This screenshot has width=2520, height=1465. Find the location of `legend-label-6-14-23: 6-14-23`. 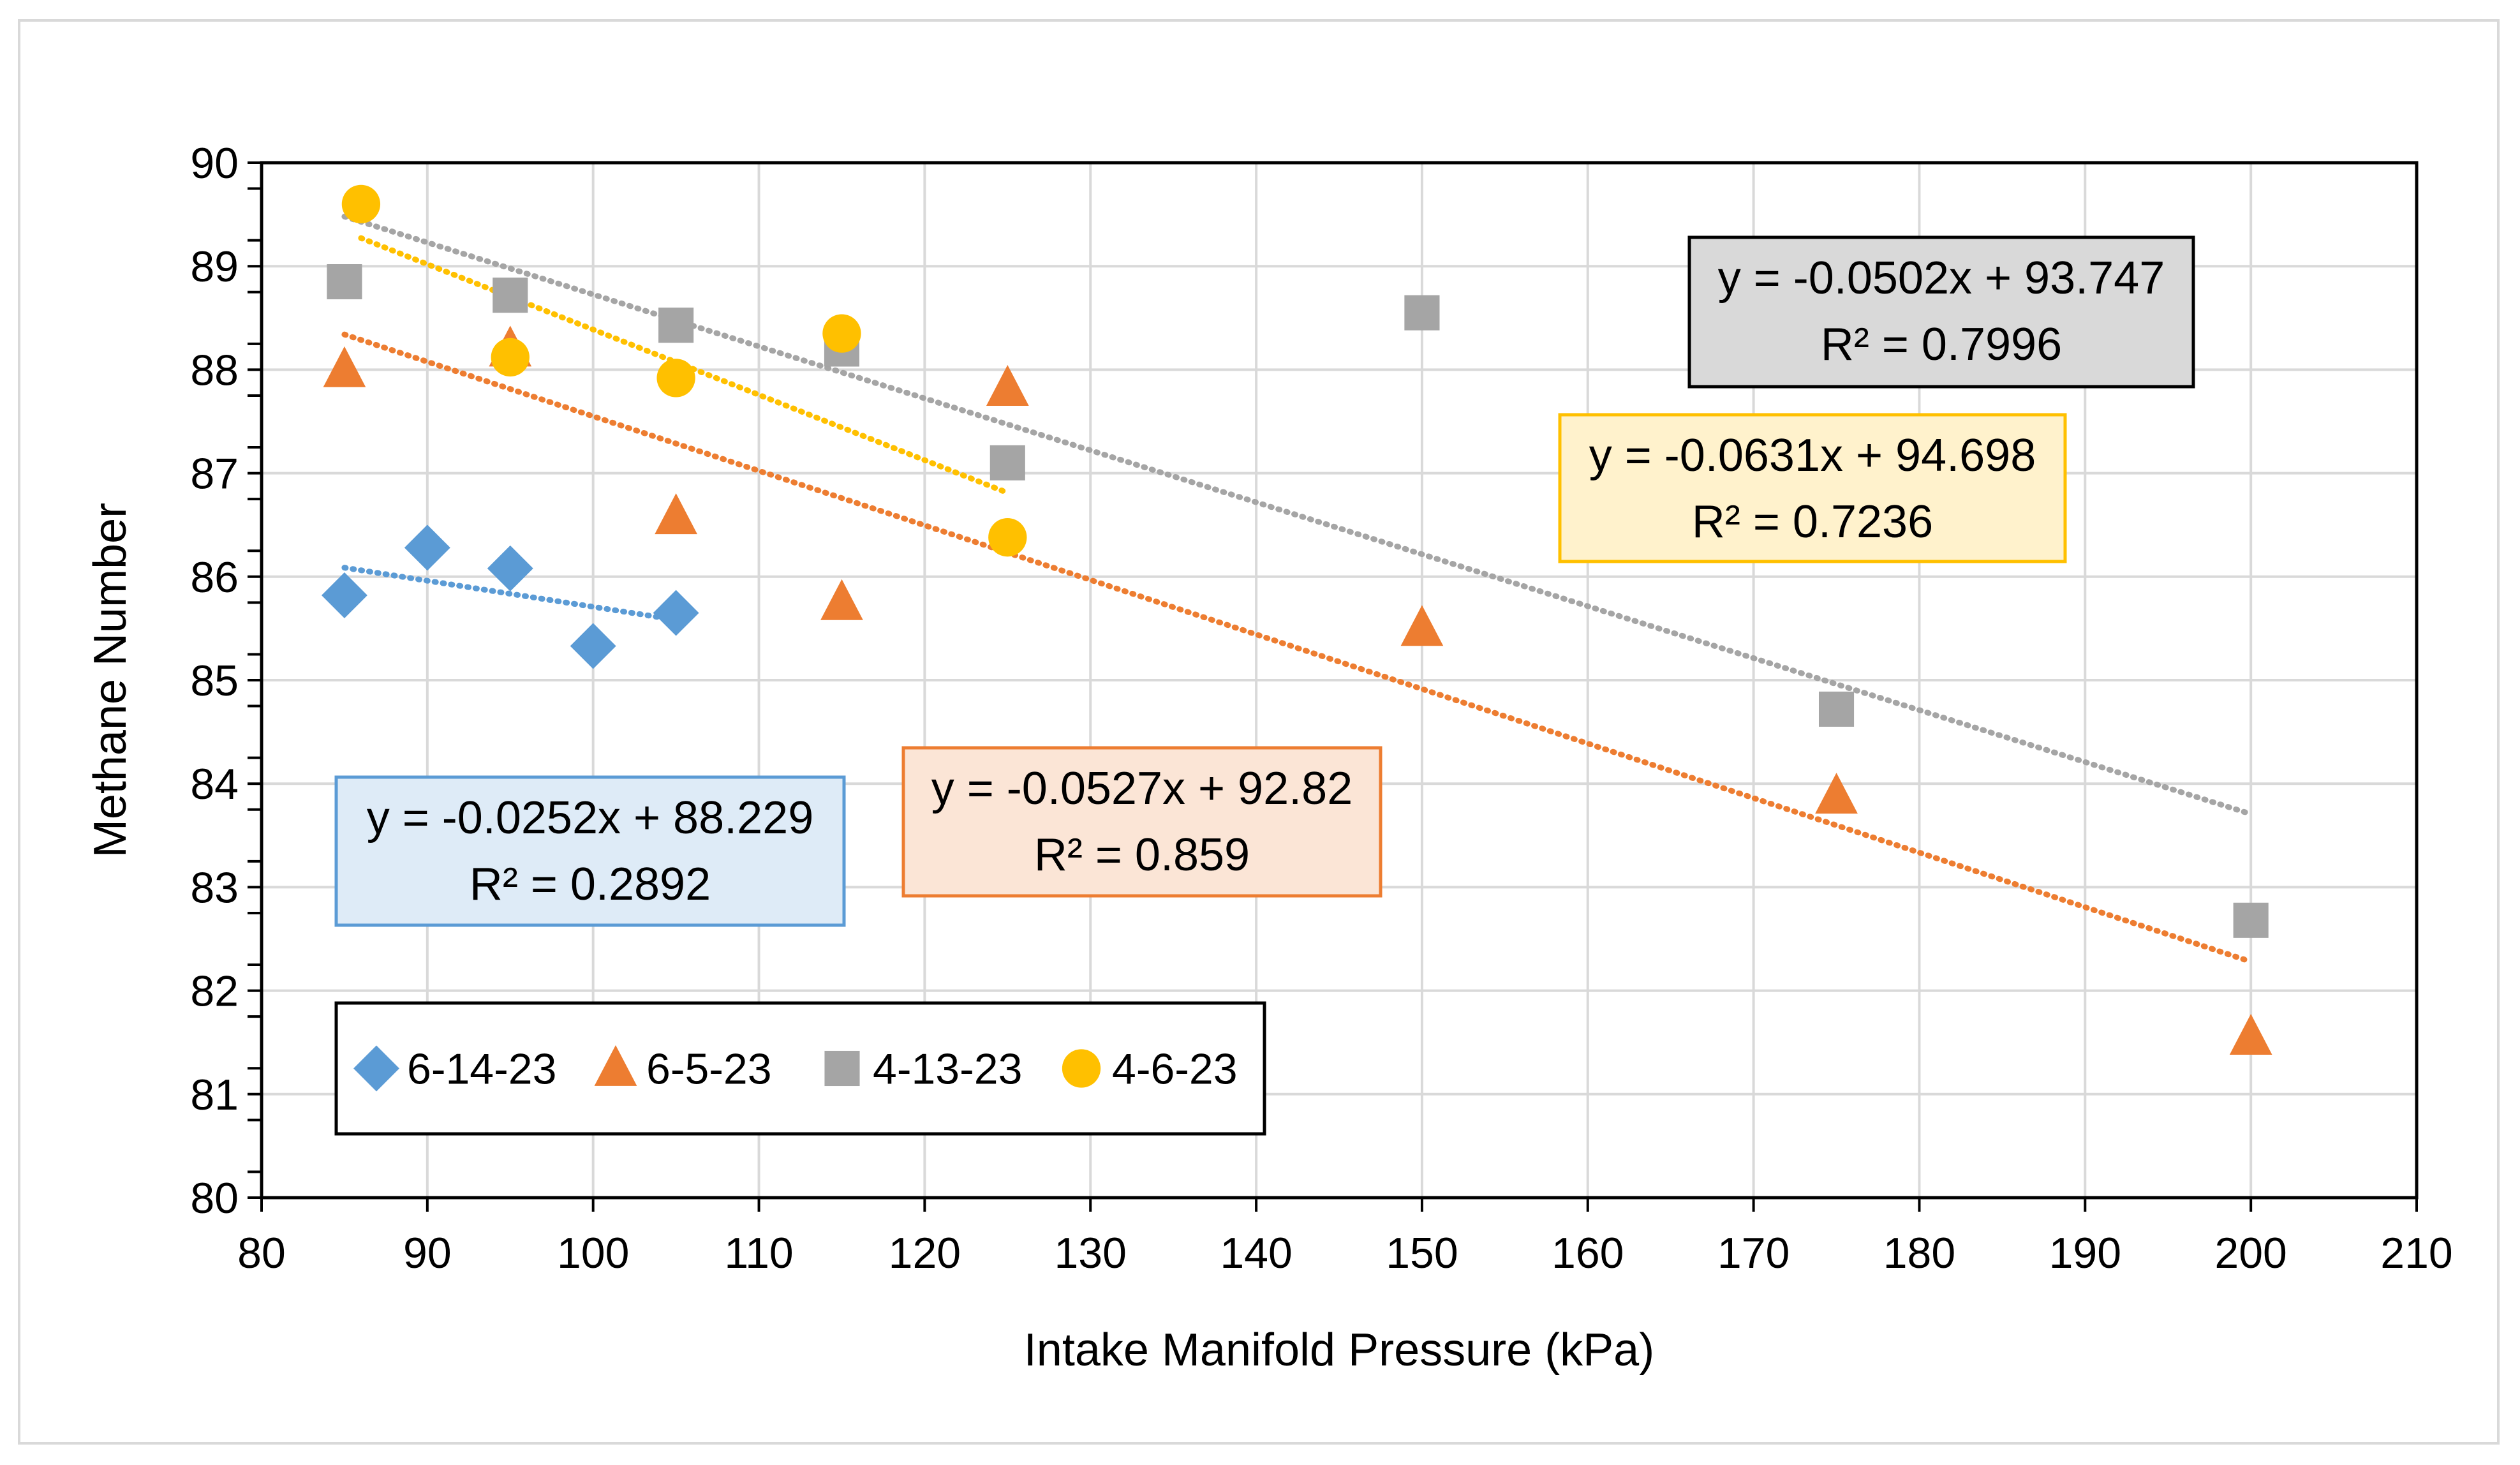

legend-label-6-14-23: 6-14-23 is located at coordinates (481, 1069).